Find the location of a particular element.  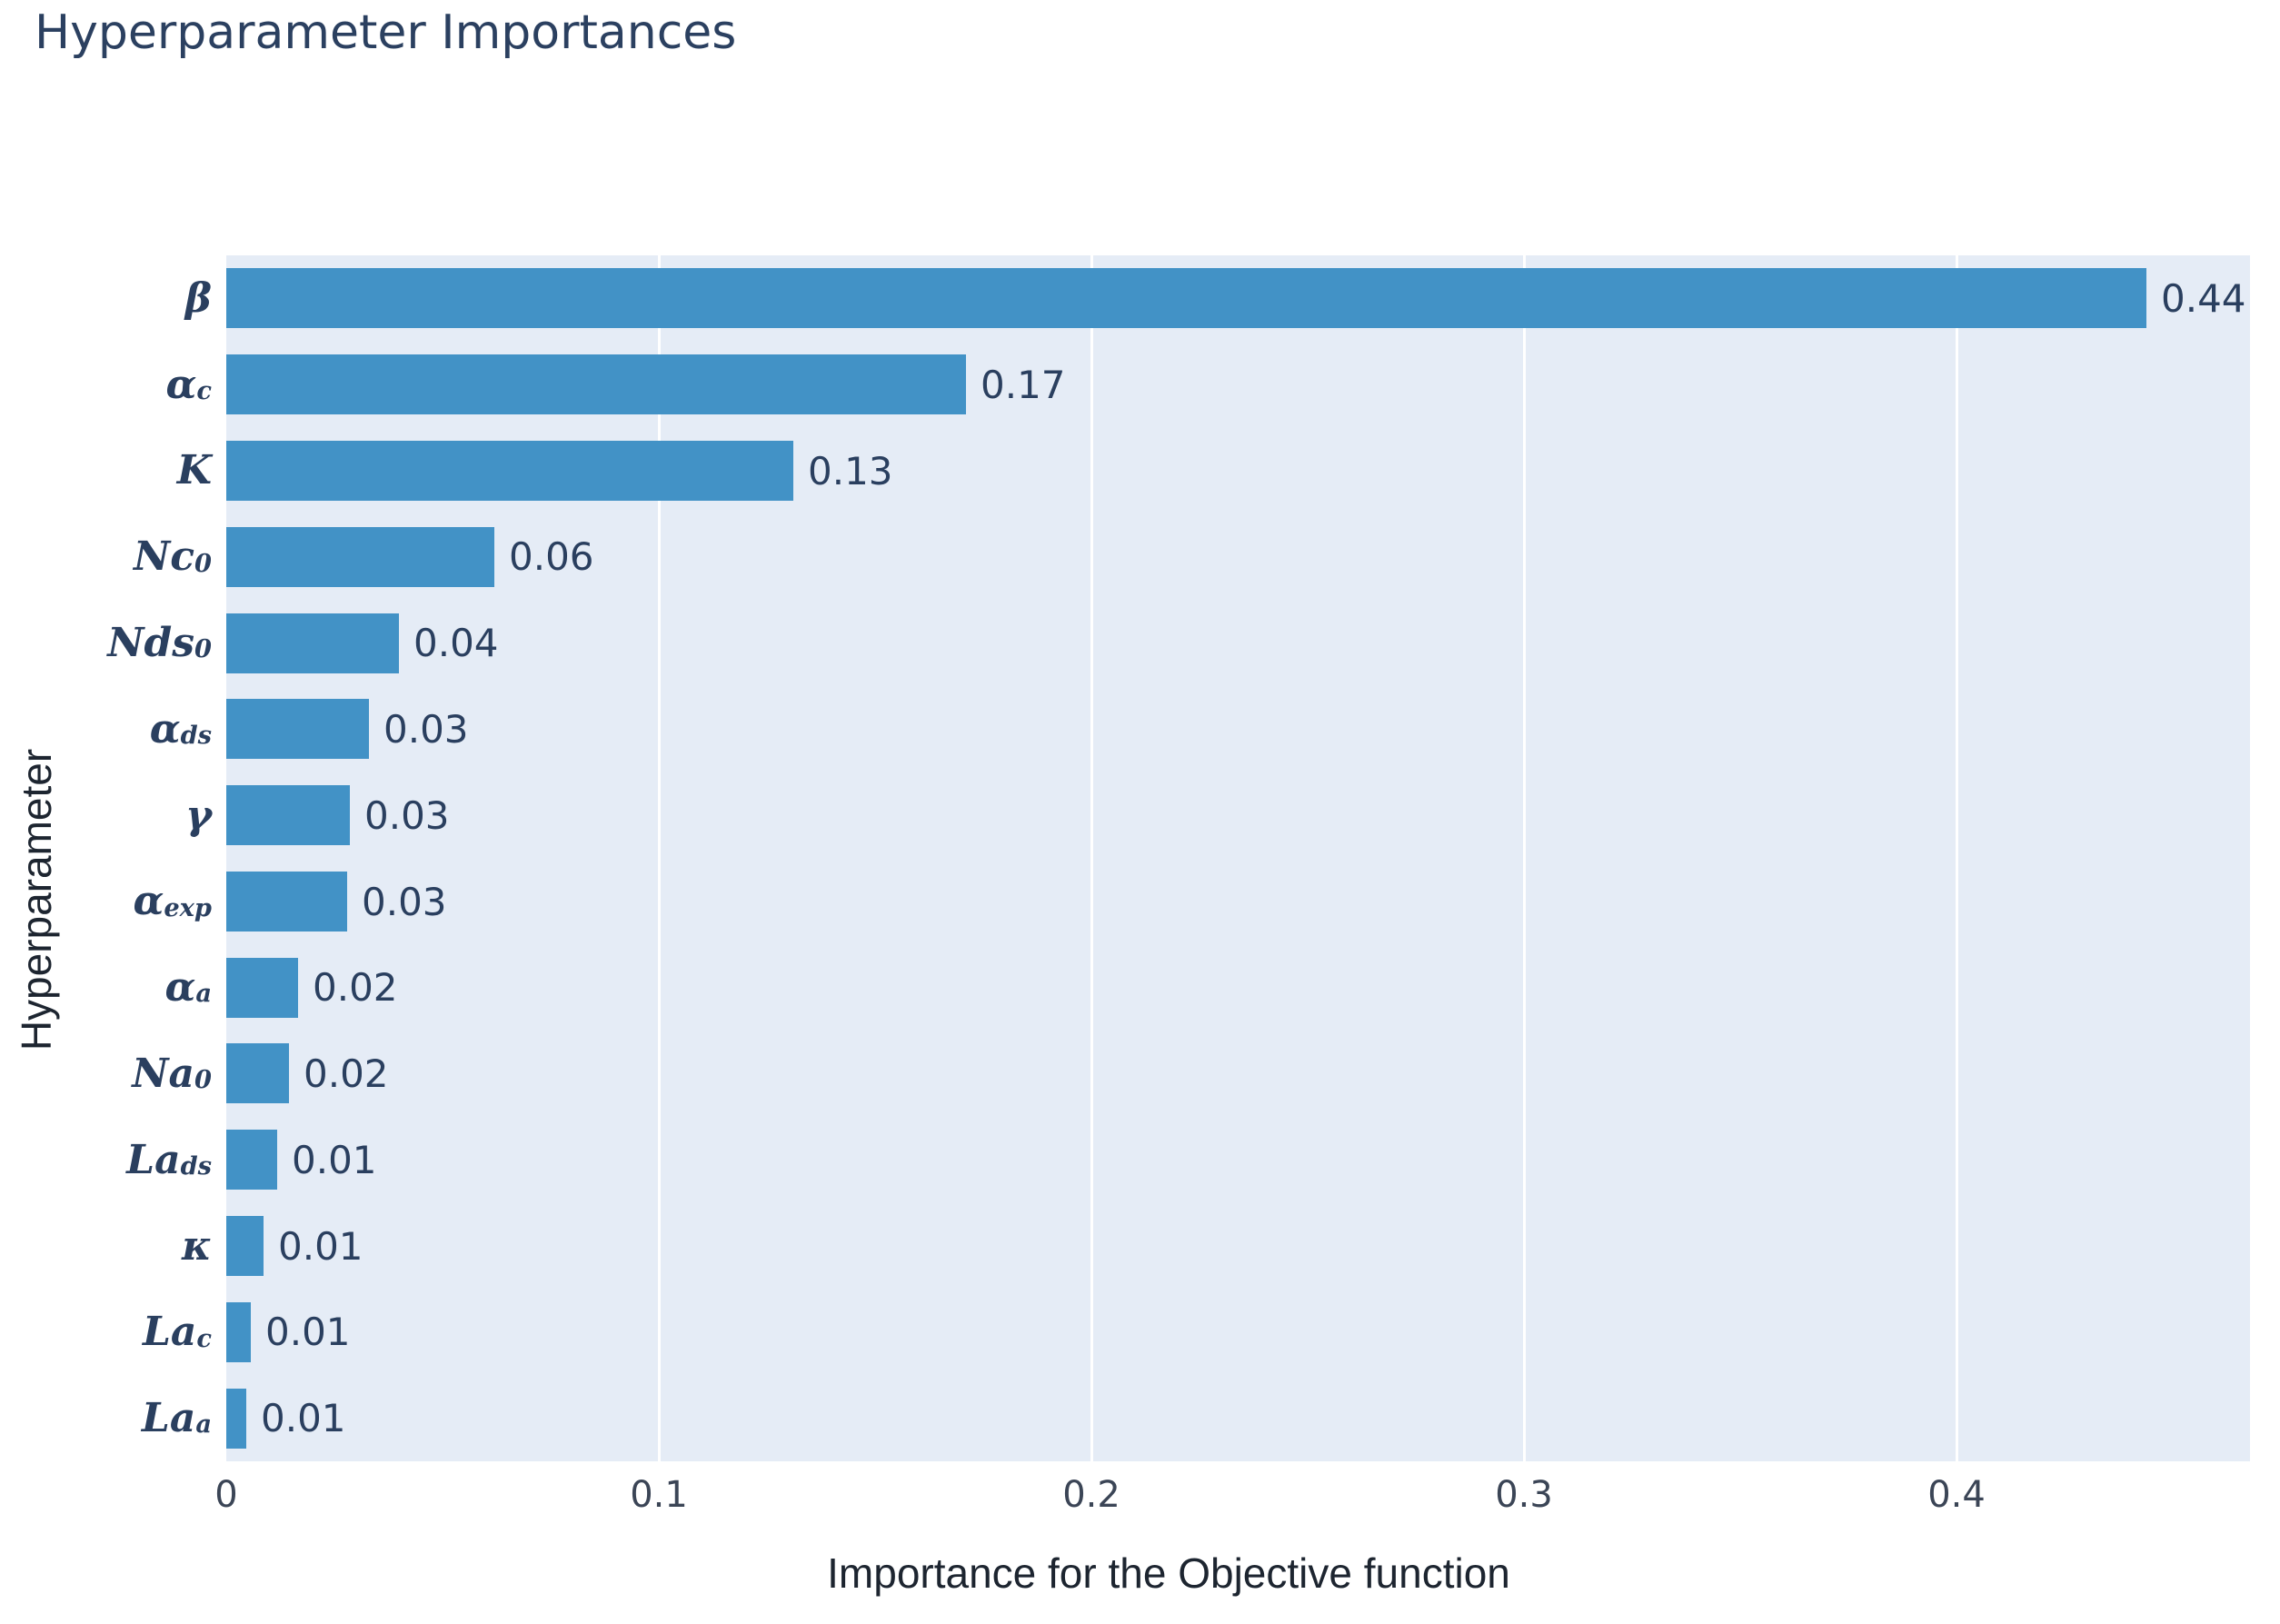

chart-title: Hyperparameter Importances is located at coordinates (386, 32).